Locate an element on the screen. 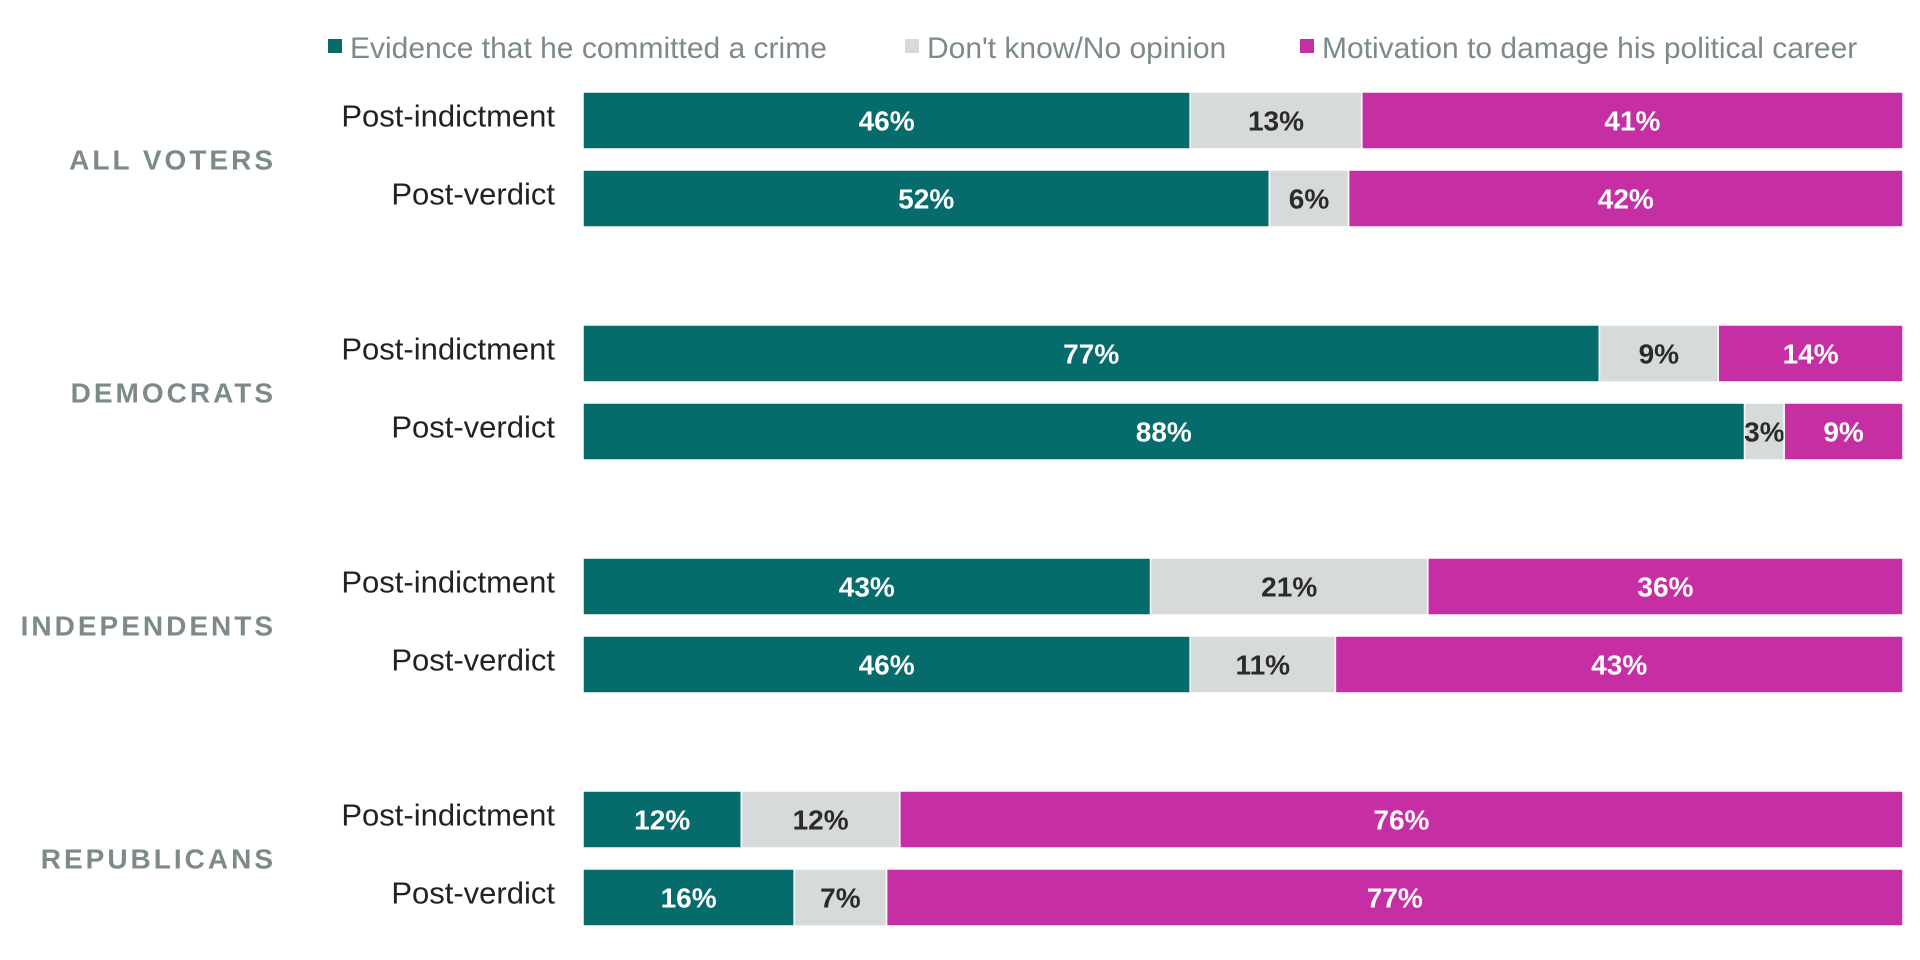 The image size is (1920, 960). bar-value-label: 36% is located at coordinates (1665, 587).